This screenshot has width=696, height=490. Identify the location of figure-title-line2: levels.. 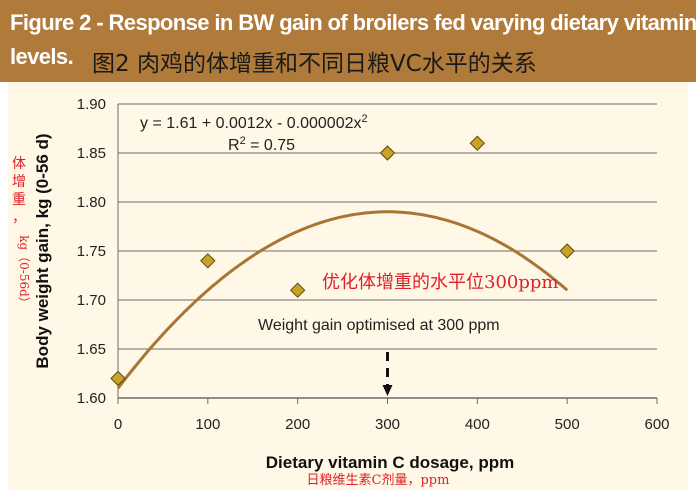
(42, 56).